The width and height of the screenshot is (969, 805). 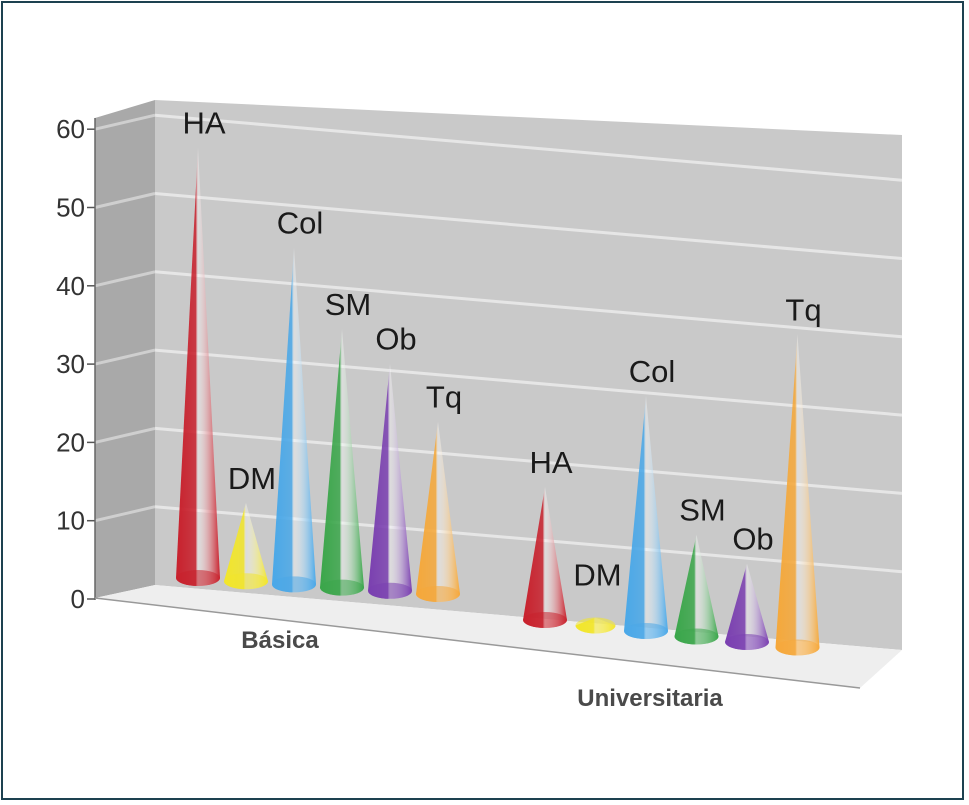 What do you see at coordinates (477, 643) in the screenshot?
I see `x-axis-line` at bounding box center [477, 643].